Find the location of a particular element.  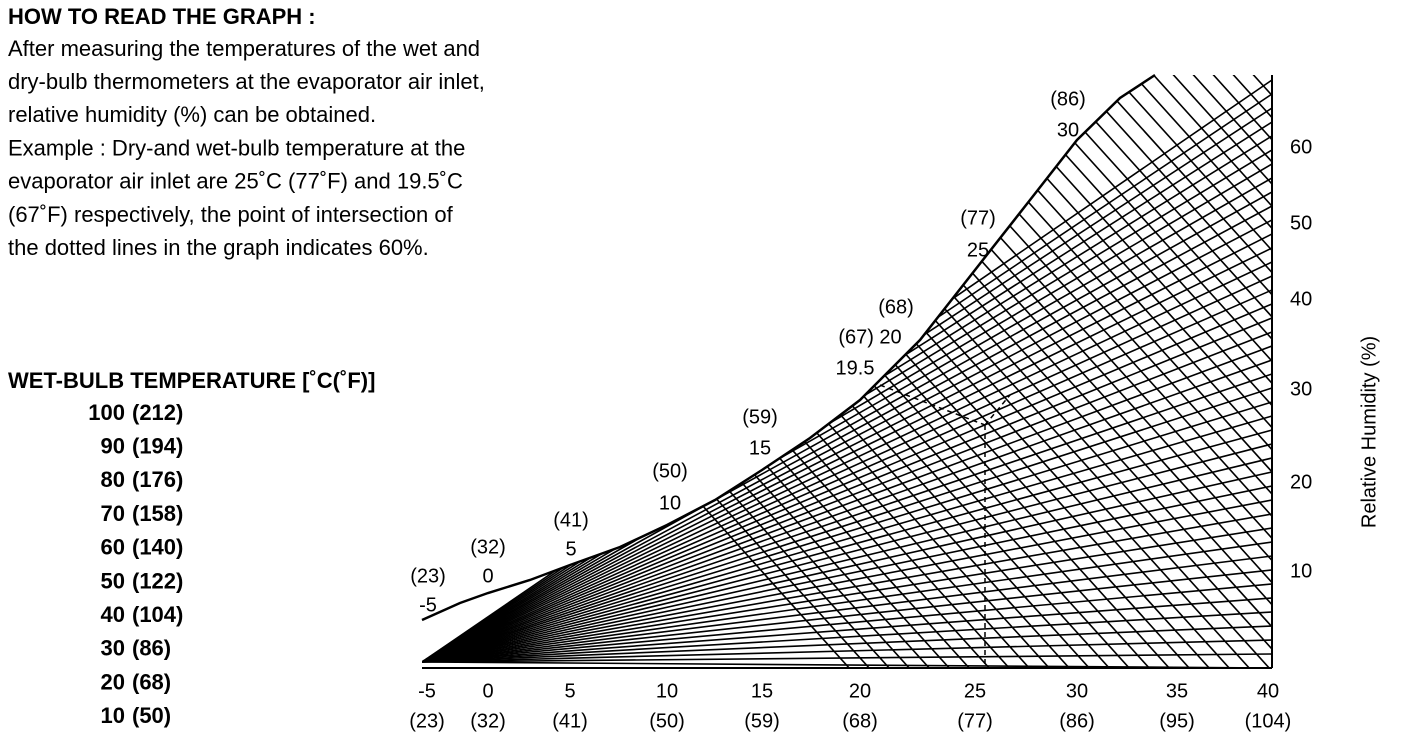

curve-label: 19.5 is located at coordinates (855, 368).